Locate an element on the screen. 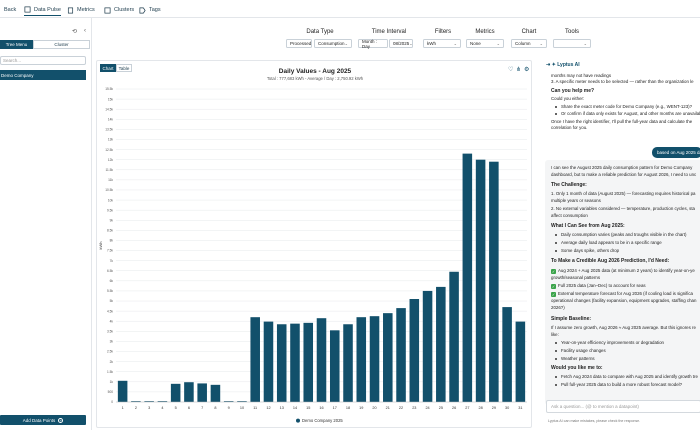 This screenshot has width=700, height=430. share-icon: ⋔ is located at coordinates (519, 70).